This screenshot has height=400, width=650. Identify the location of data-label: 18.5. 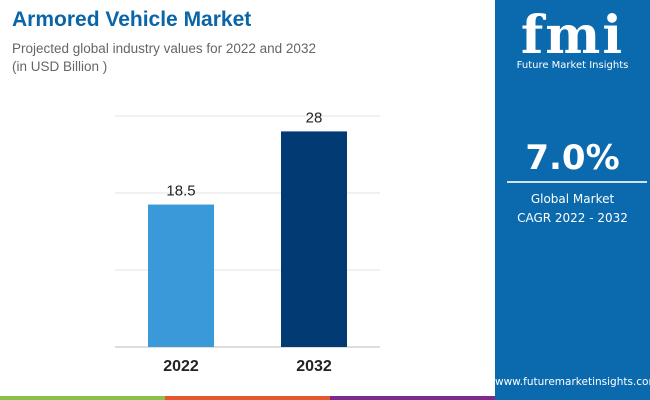
(180, 191).